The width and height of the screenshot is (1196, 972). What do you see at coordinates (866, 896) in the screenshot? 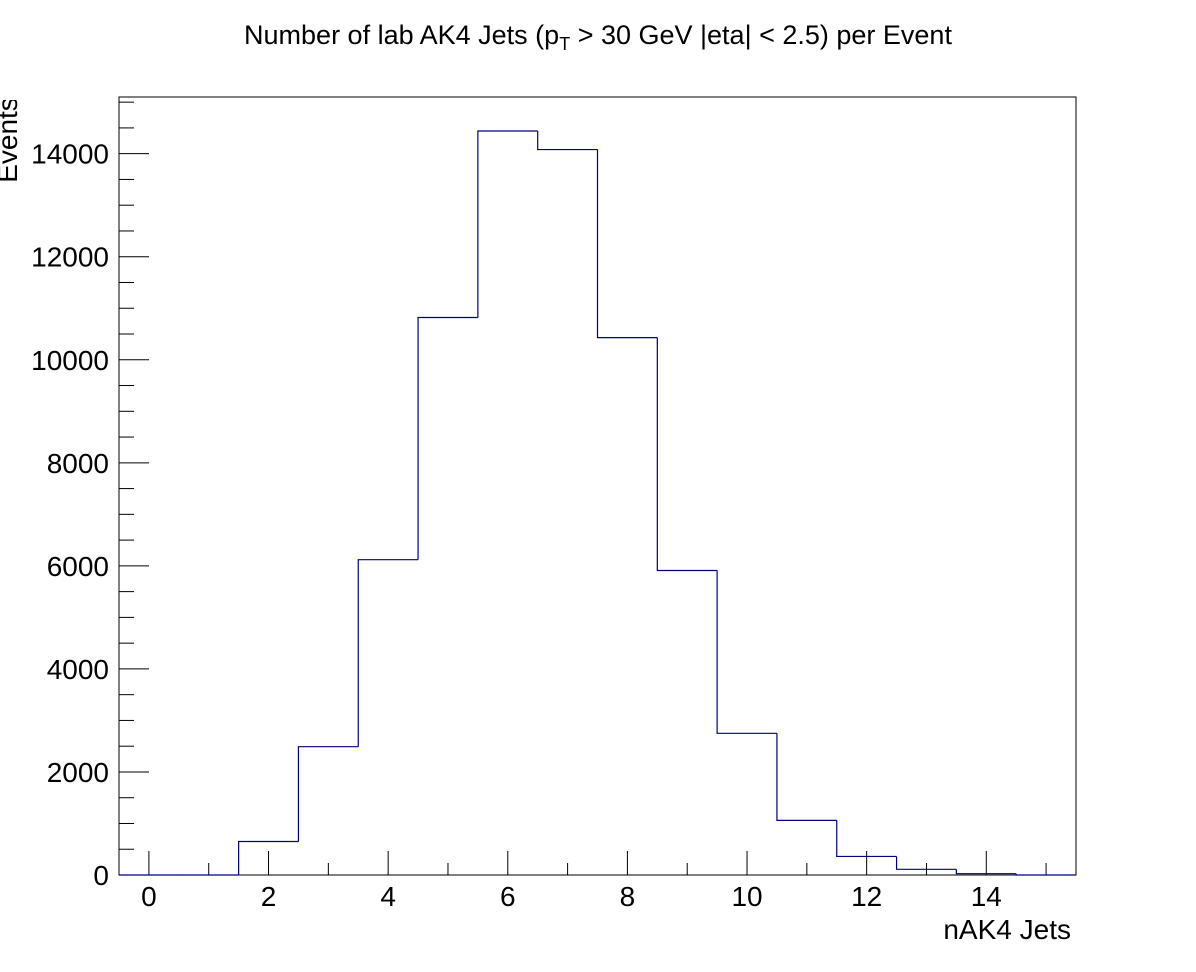
I see `x-tick-label: 12` at bounding box center [866, 896].